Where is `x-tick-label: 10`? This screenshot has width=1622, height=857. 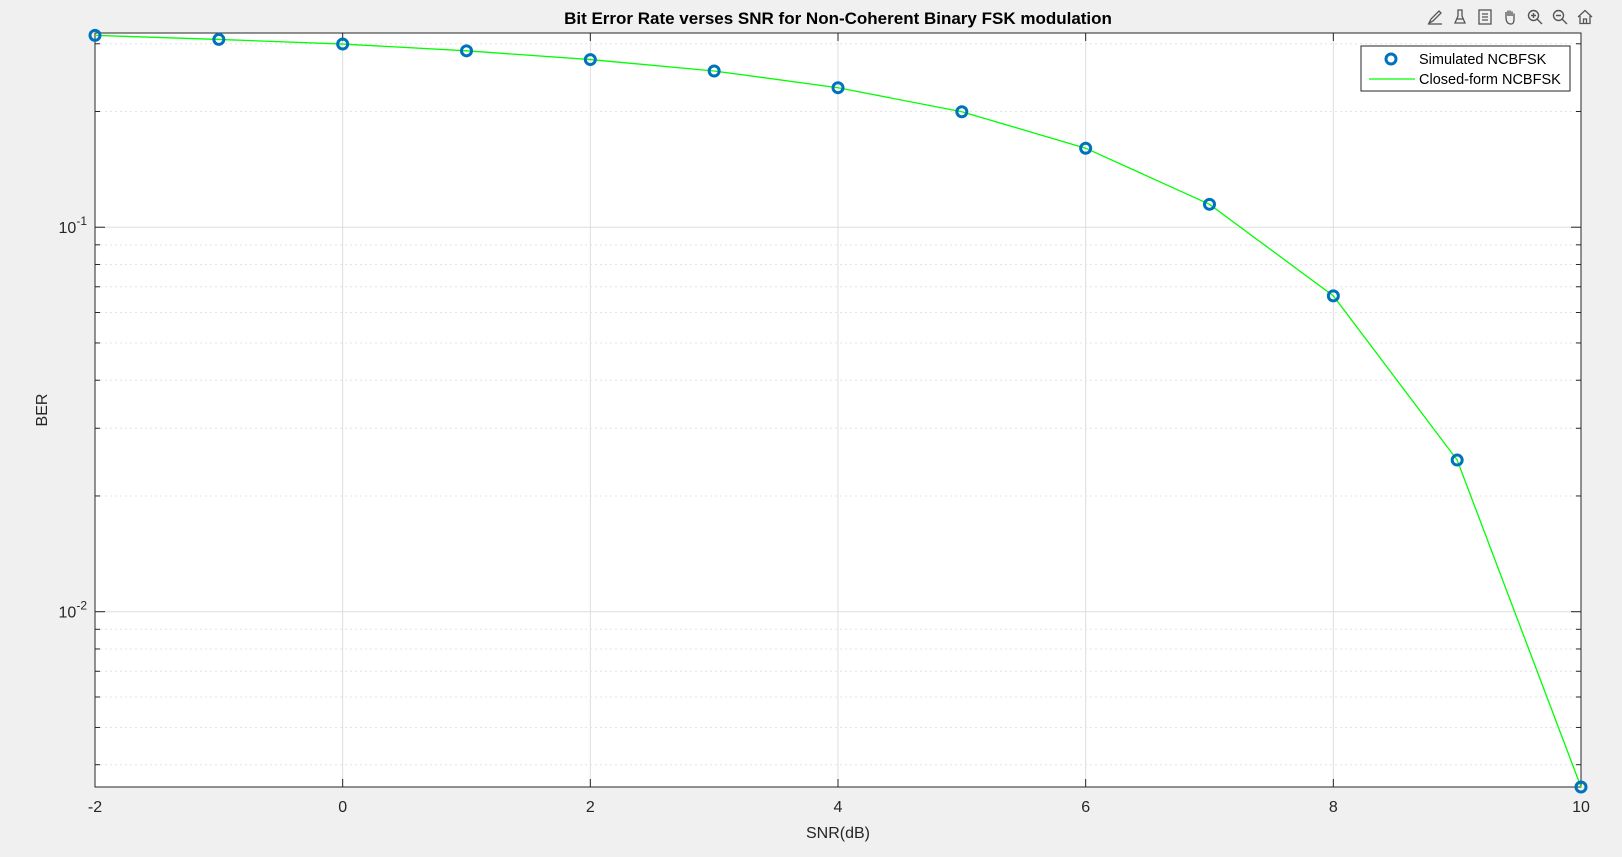 x-tick-label: 10 is located at coordinates (1581, 807).